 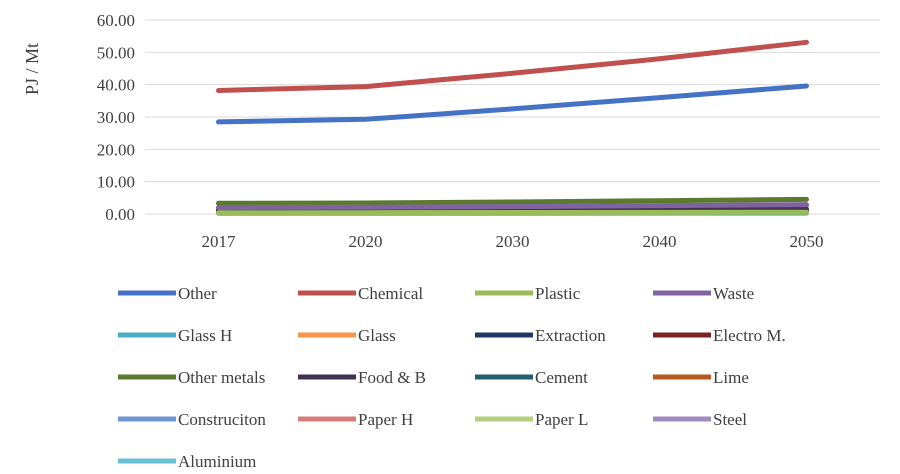 I want to click on legend-label: Paper L, so click(x=561, y=419).